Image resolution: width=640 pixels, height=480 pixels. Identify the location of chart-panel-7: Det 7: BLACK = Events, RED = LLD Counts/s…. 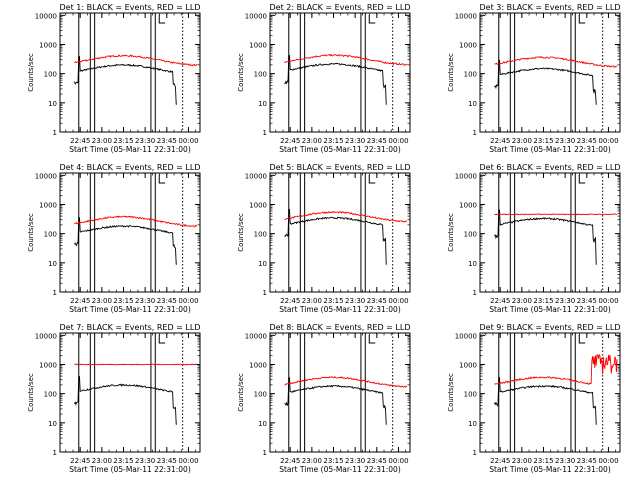
(114, 398).